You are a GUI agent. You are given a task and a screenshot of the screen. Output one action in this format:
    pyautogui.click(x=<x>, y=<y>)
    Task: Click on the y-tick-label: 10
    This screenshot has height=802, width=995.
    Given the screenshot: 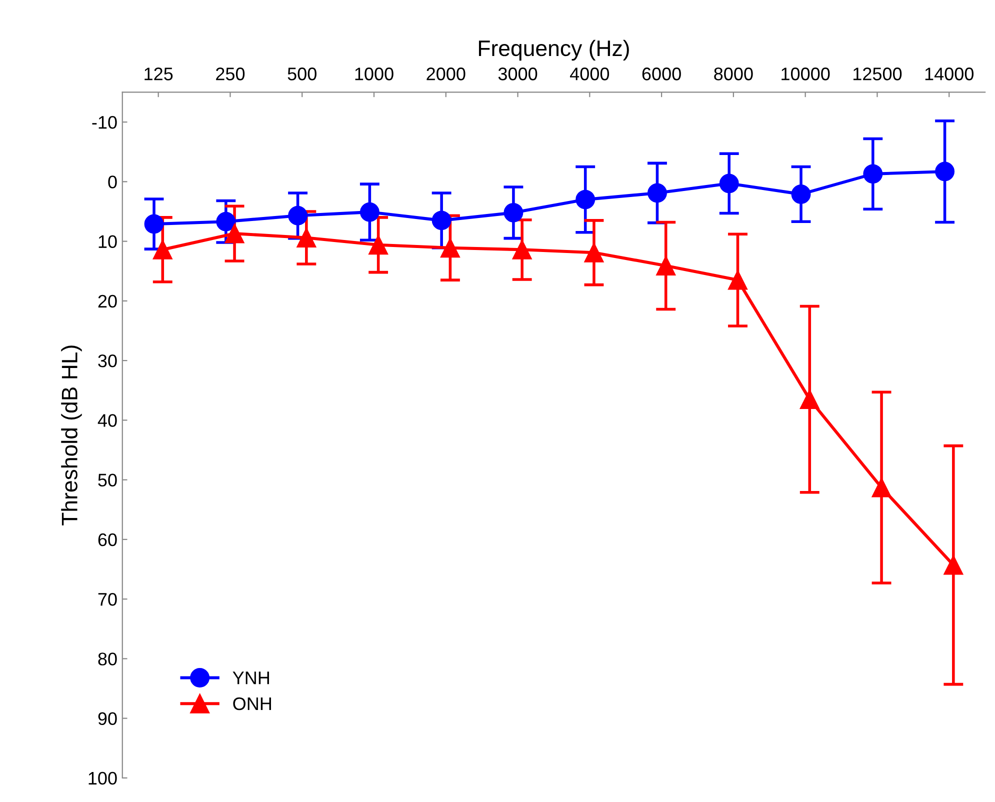 What is the action you would take?
    pyautogui.click(x=107, y=241)
    